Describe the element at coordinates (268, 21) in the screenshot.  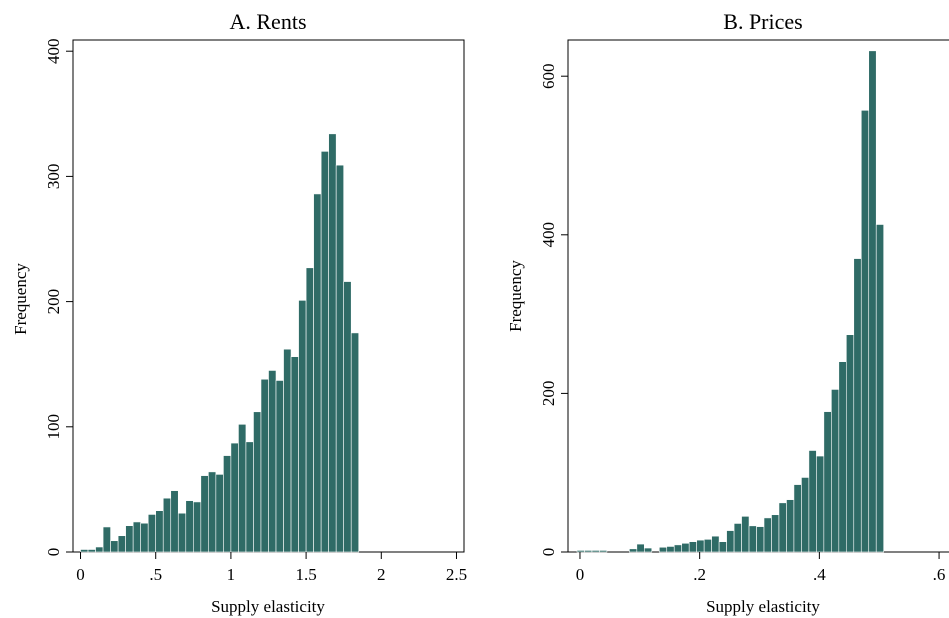
I see `chart-title-rents: A. Rents` at that location.